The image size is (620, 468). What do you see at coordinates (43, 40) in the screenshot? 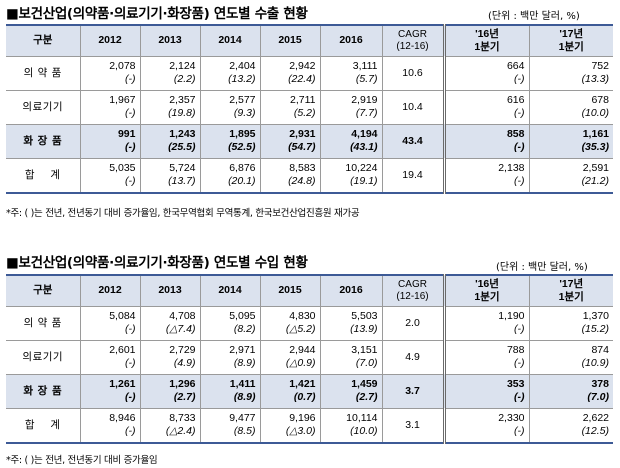
I see `export-header-label: 구분` at bounding box center [43, 40].